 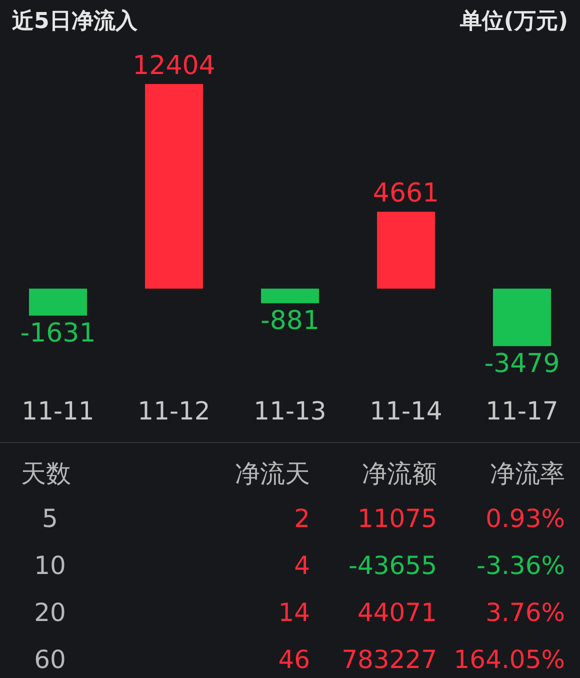 What do you see at coordinates (290, 411) in the screenshot?
I see `x-tick-label: 11-13` at bounding box center [290, 411].